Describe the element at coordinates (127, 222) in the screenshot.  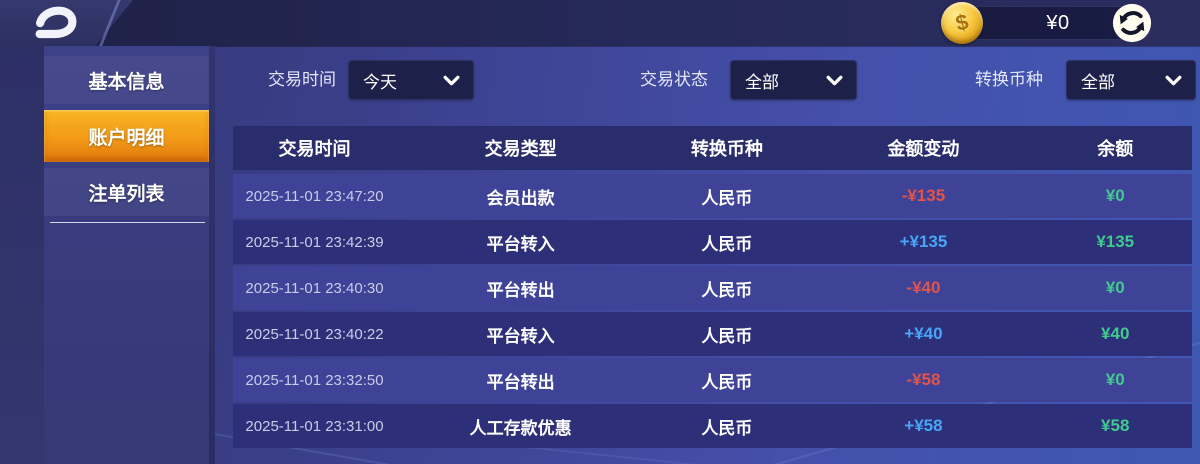
I see `sidebar-separator` at that location.